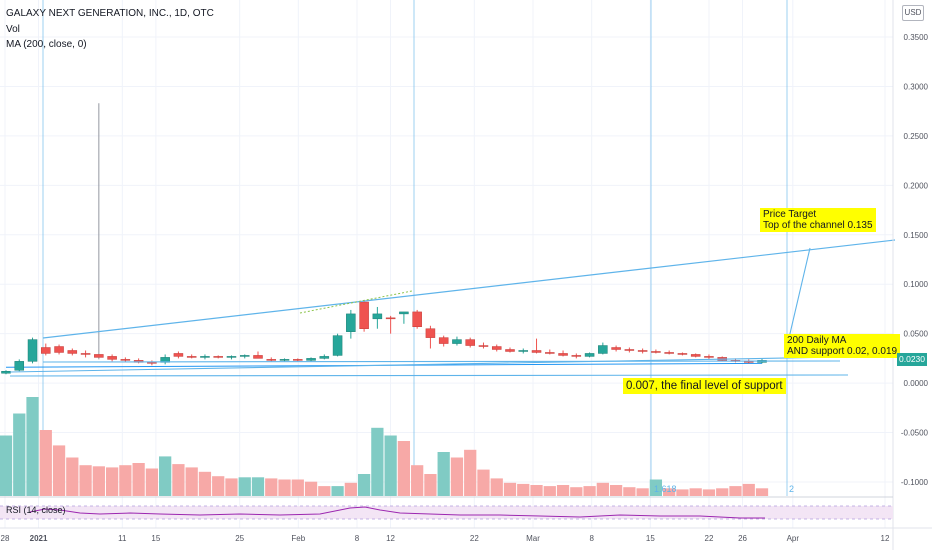  I want to click on final-support-line, so click(429, 375).